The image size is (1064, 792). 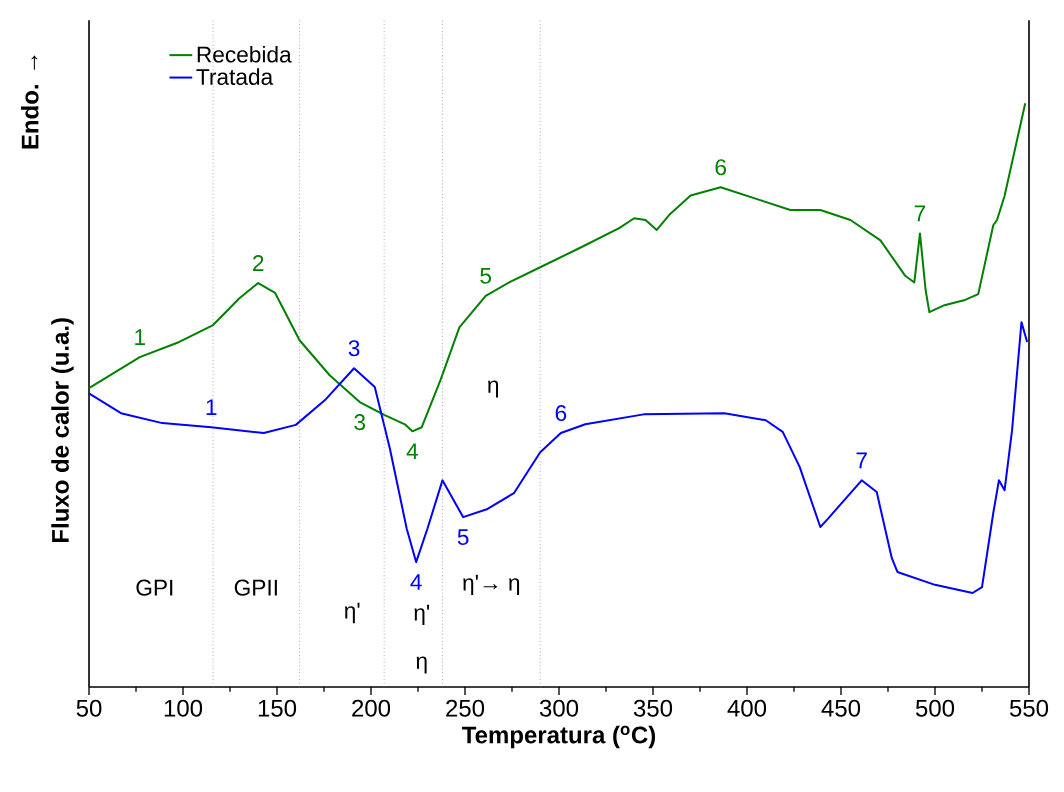 What do you see at coordinates (935, 708) in the screenshot?
I see `x-tick-label: 500` at bounding box center [935, 708].